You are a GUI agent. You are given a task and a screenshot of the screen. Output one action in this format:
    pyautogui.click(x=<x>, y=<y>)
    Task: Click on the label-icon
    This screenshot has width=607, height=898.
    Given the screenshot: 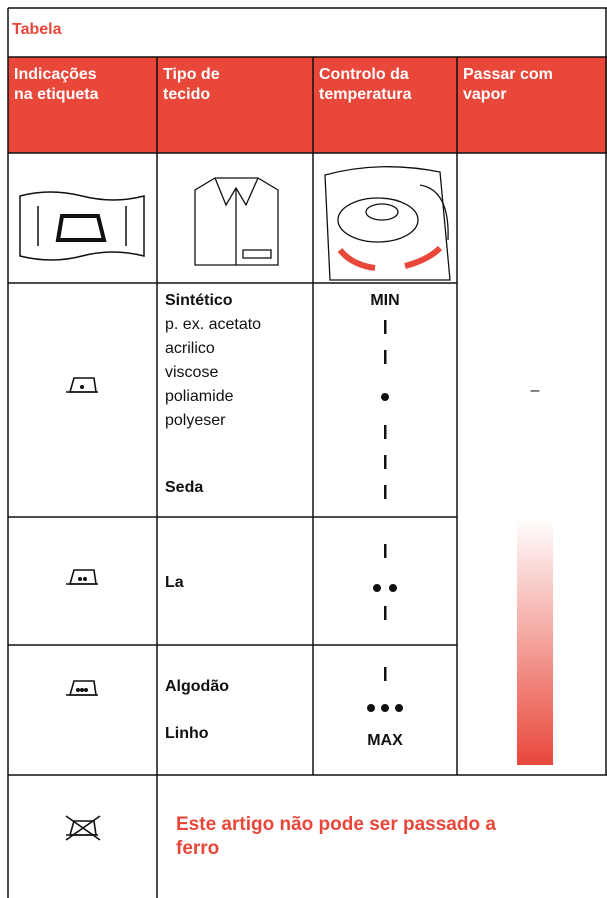 What is the action you would take?
    pyautogui.click(x=82, y=226)
    